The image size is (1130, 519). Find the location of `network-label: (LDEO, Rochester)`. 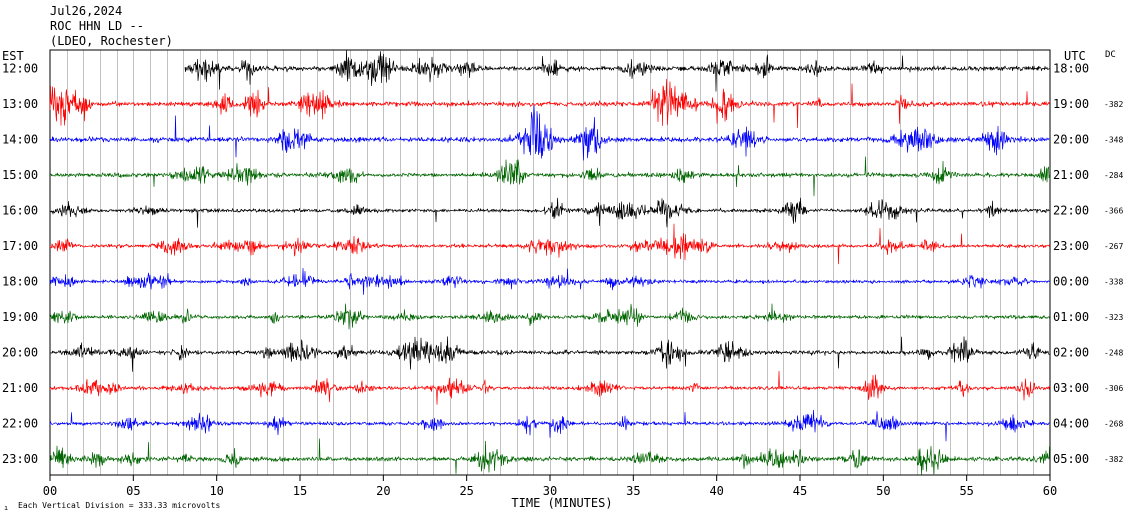

network-label: (LDEO, Rochester) is located at coordinates (111, 41).